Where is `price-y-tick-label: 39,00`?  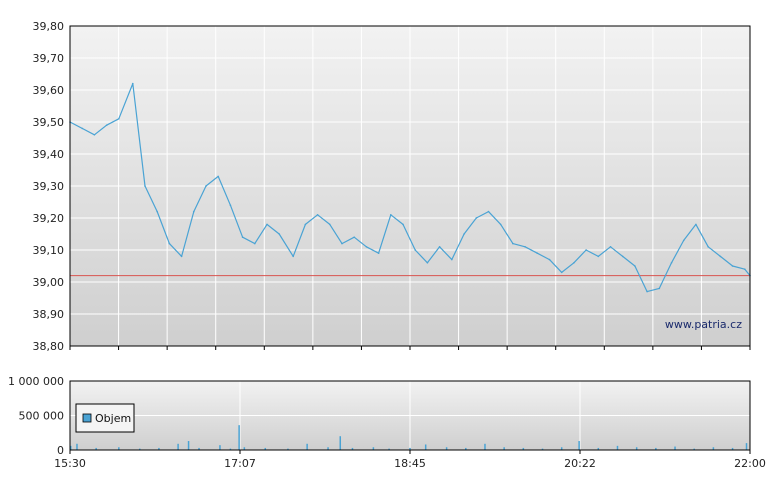 price-y-tick-label: 39,00 is located at coordinates (49, 282).